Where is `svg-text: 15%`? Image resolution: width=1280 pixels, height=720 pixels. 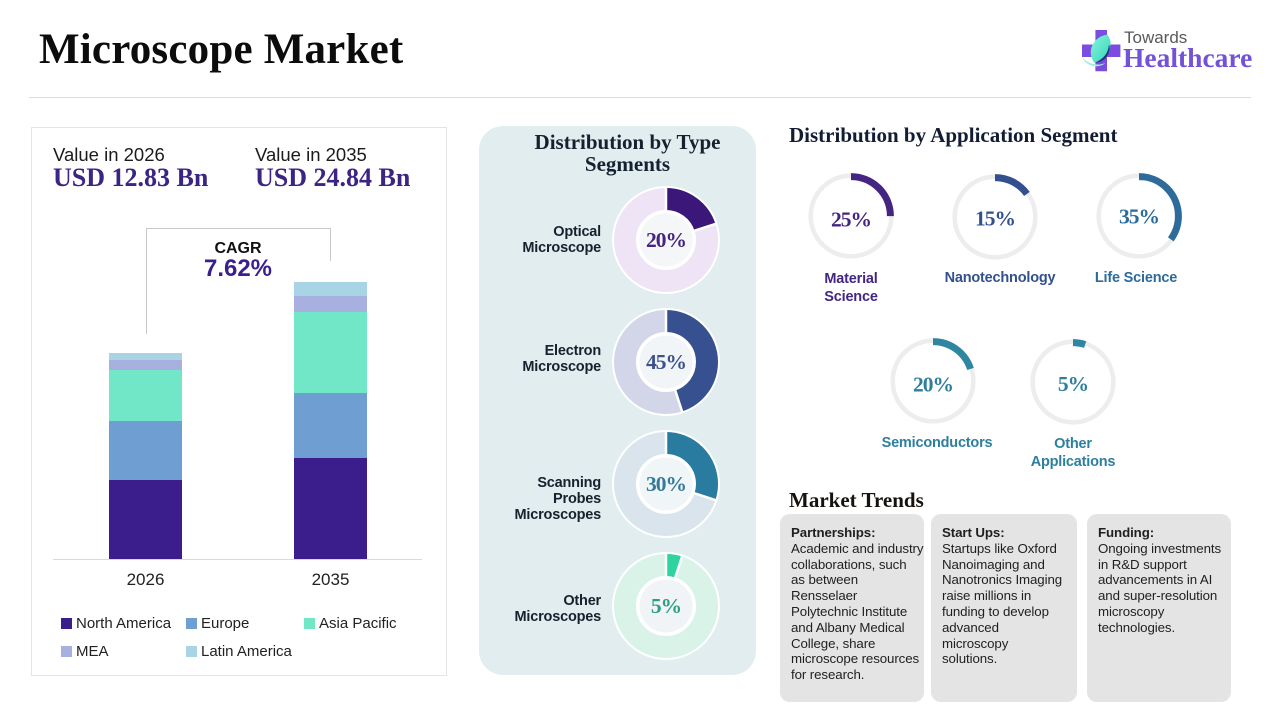 svg-text: 15% is located at coordinates (995, 219).